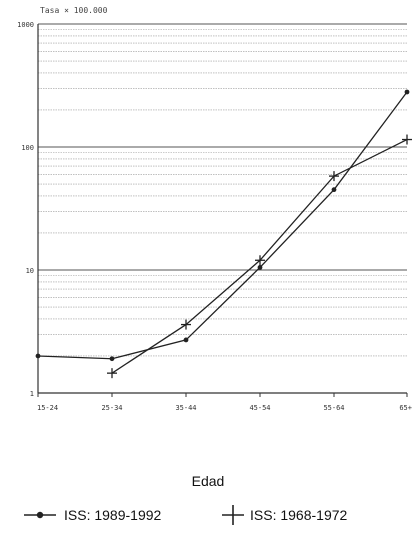 Image resolution: width=417 pixels, height=542 pixels. What do you see at coordinates (32, 394) in the screenshot?
I see `y-tick-label: 1` at bounding box center [32, 394].